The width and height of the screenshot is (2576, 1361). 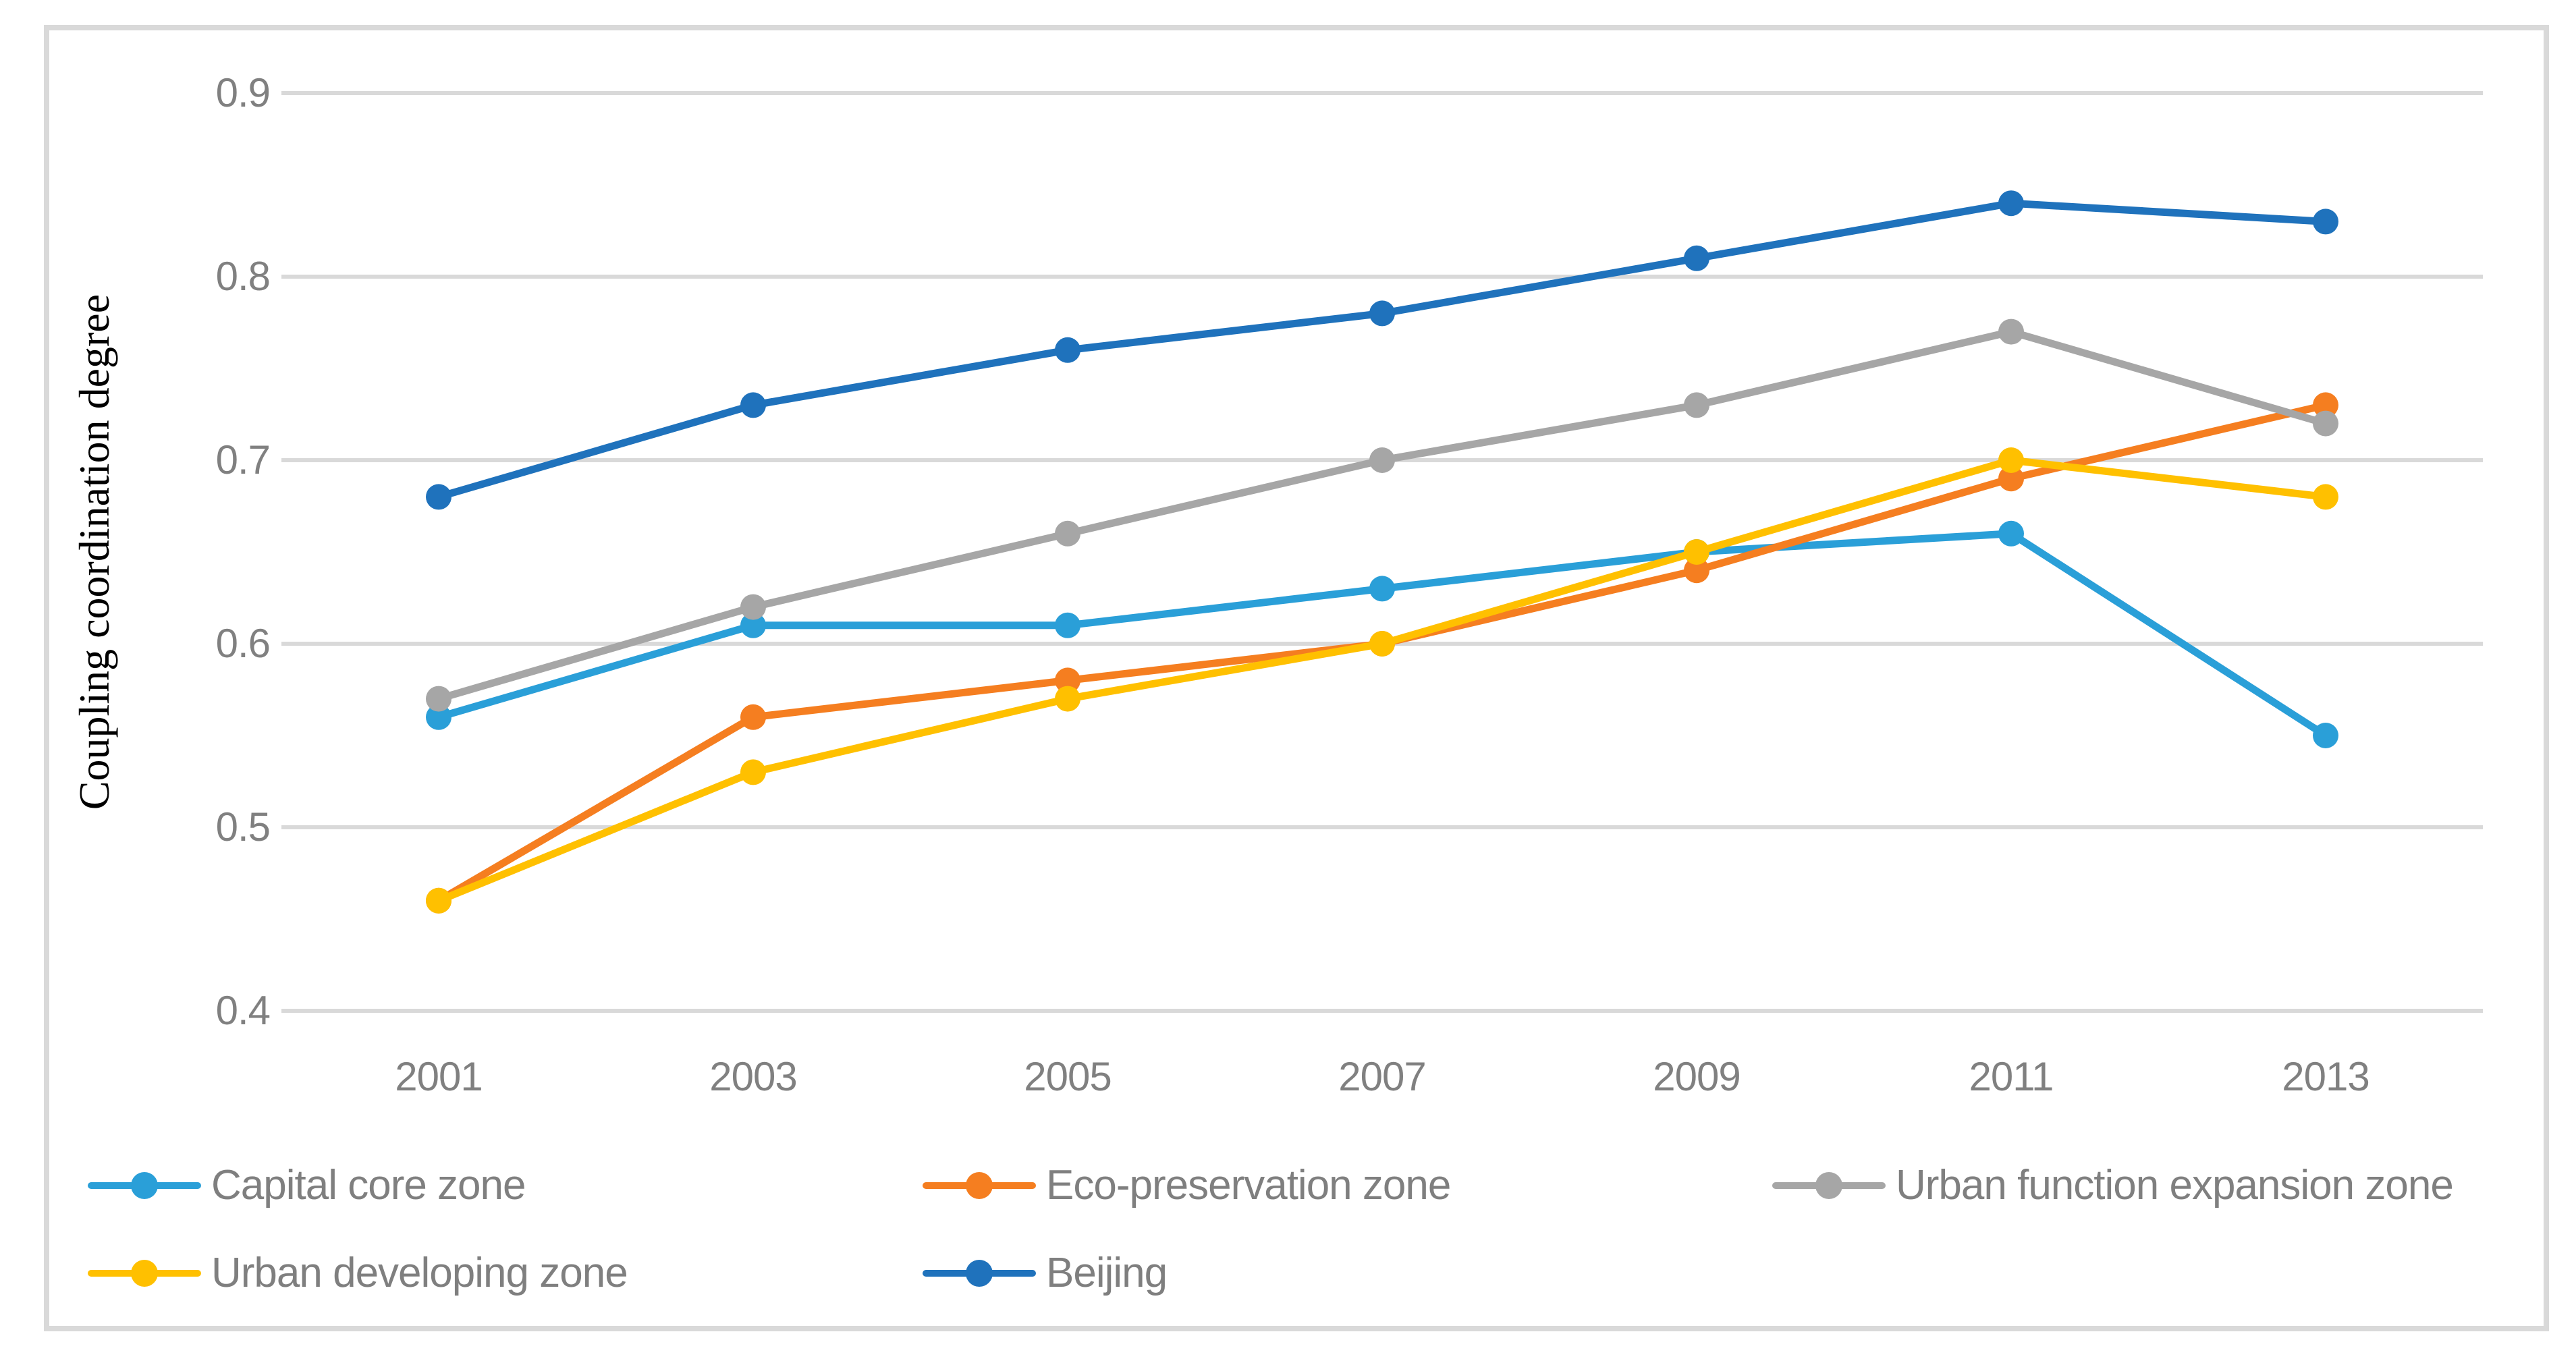 What do you see at coordinates (439, 1076) in the screenshot?
I see `x-tick-label: 2001` at bounding box center [439, 1076].